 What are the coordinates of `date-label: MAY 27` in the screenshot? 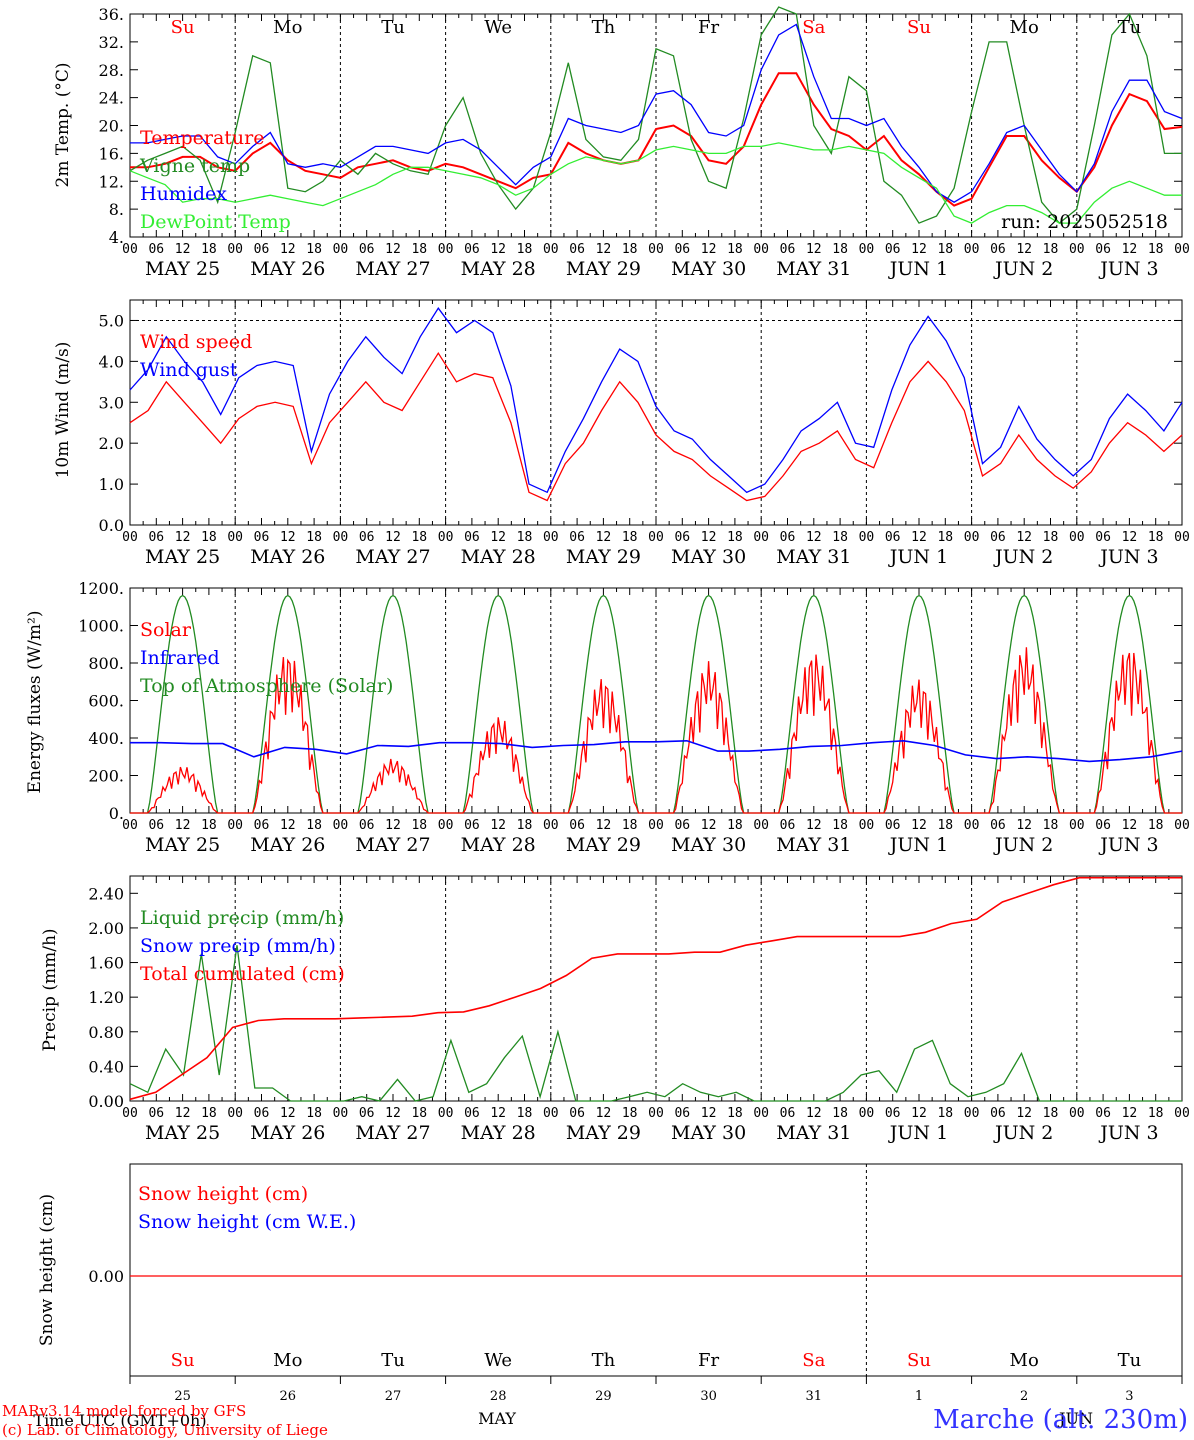 It's located at (392, 269).